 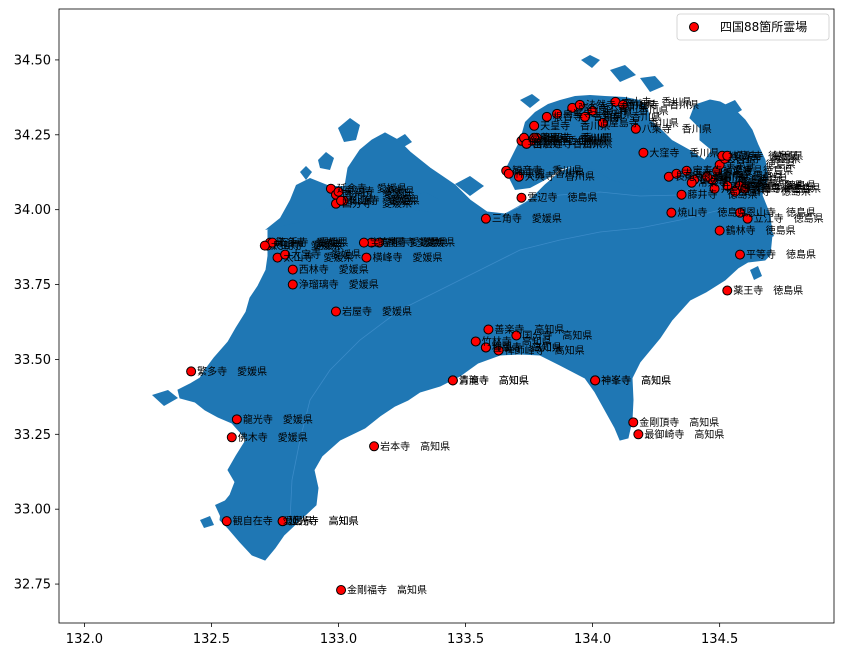 I want to click on temple-label: 法輪寺 徳島県, so click(x=776, y=191).